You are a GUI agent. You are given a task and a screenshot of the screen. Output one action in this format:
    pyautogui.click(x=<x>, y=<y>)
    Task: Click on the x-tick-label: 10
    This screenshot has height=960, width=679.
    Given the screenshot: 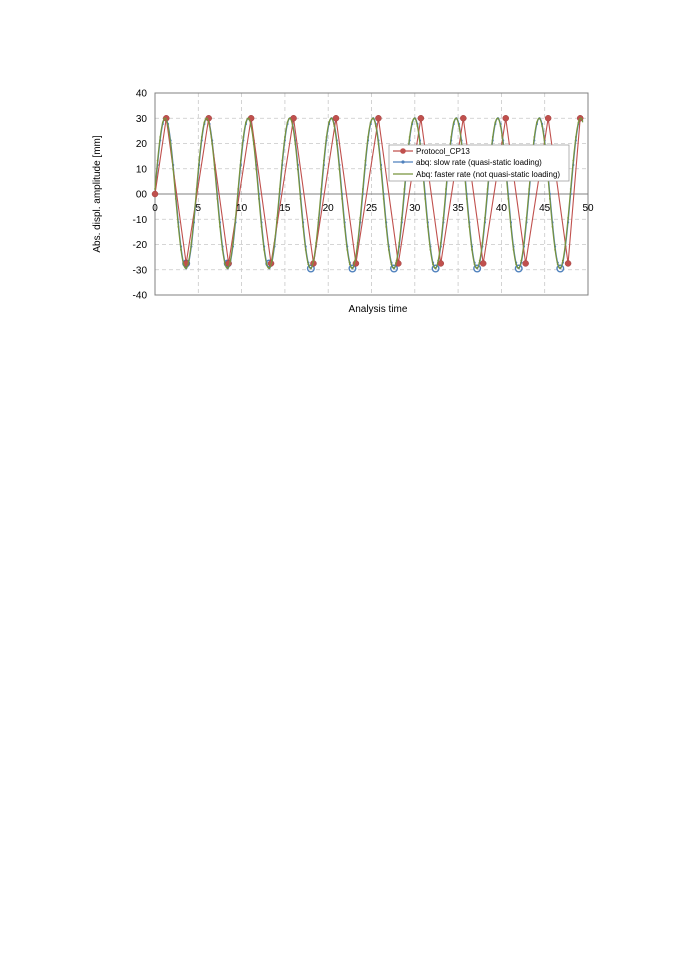 What is the action you would take?
    pyautogui.click(x=242, y=208)
    